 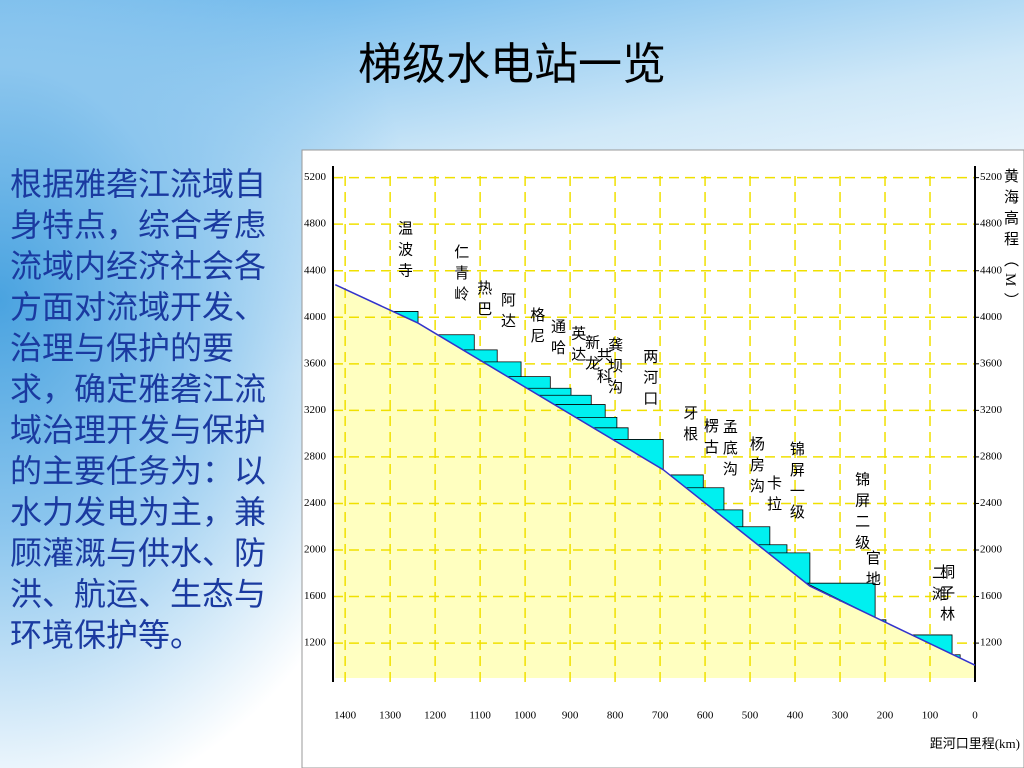 What do you see at coordinates (991, 177) in the screenshot?
I see `y2-tick-label: 5200` at bounding box center [991, 177].